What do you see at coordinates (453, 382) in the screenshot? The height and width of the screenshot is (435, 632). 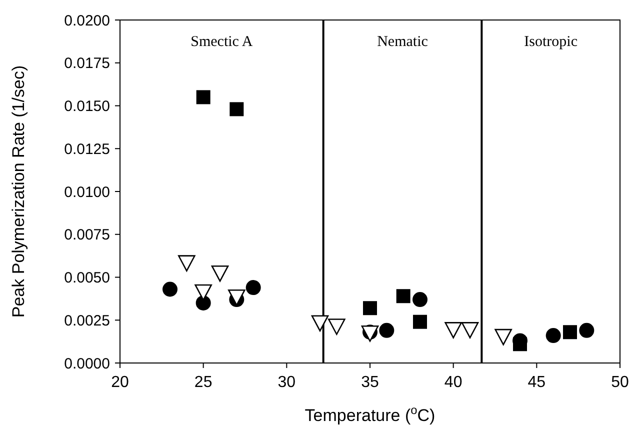 I see `x-tick-label: 40` at bounding box center [453, 382].